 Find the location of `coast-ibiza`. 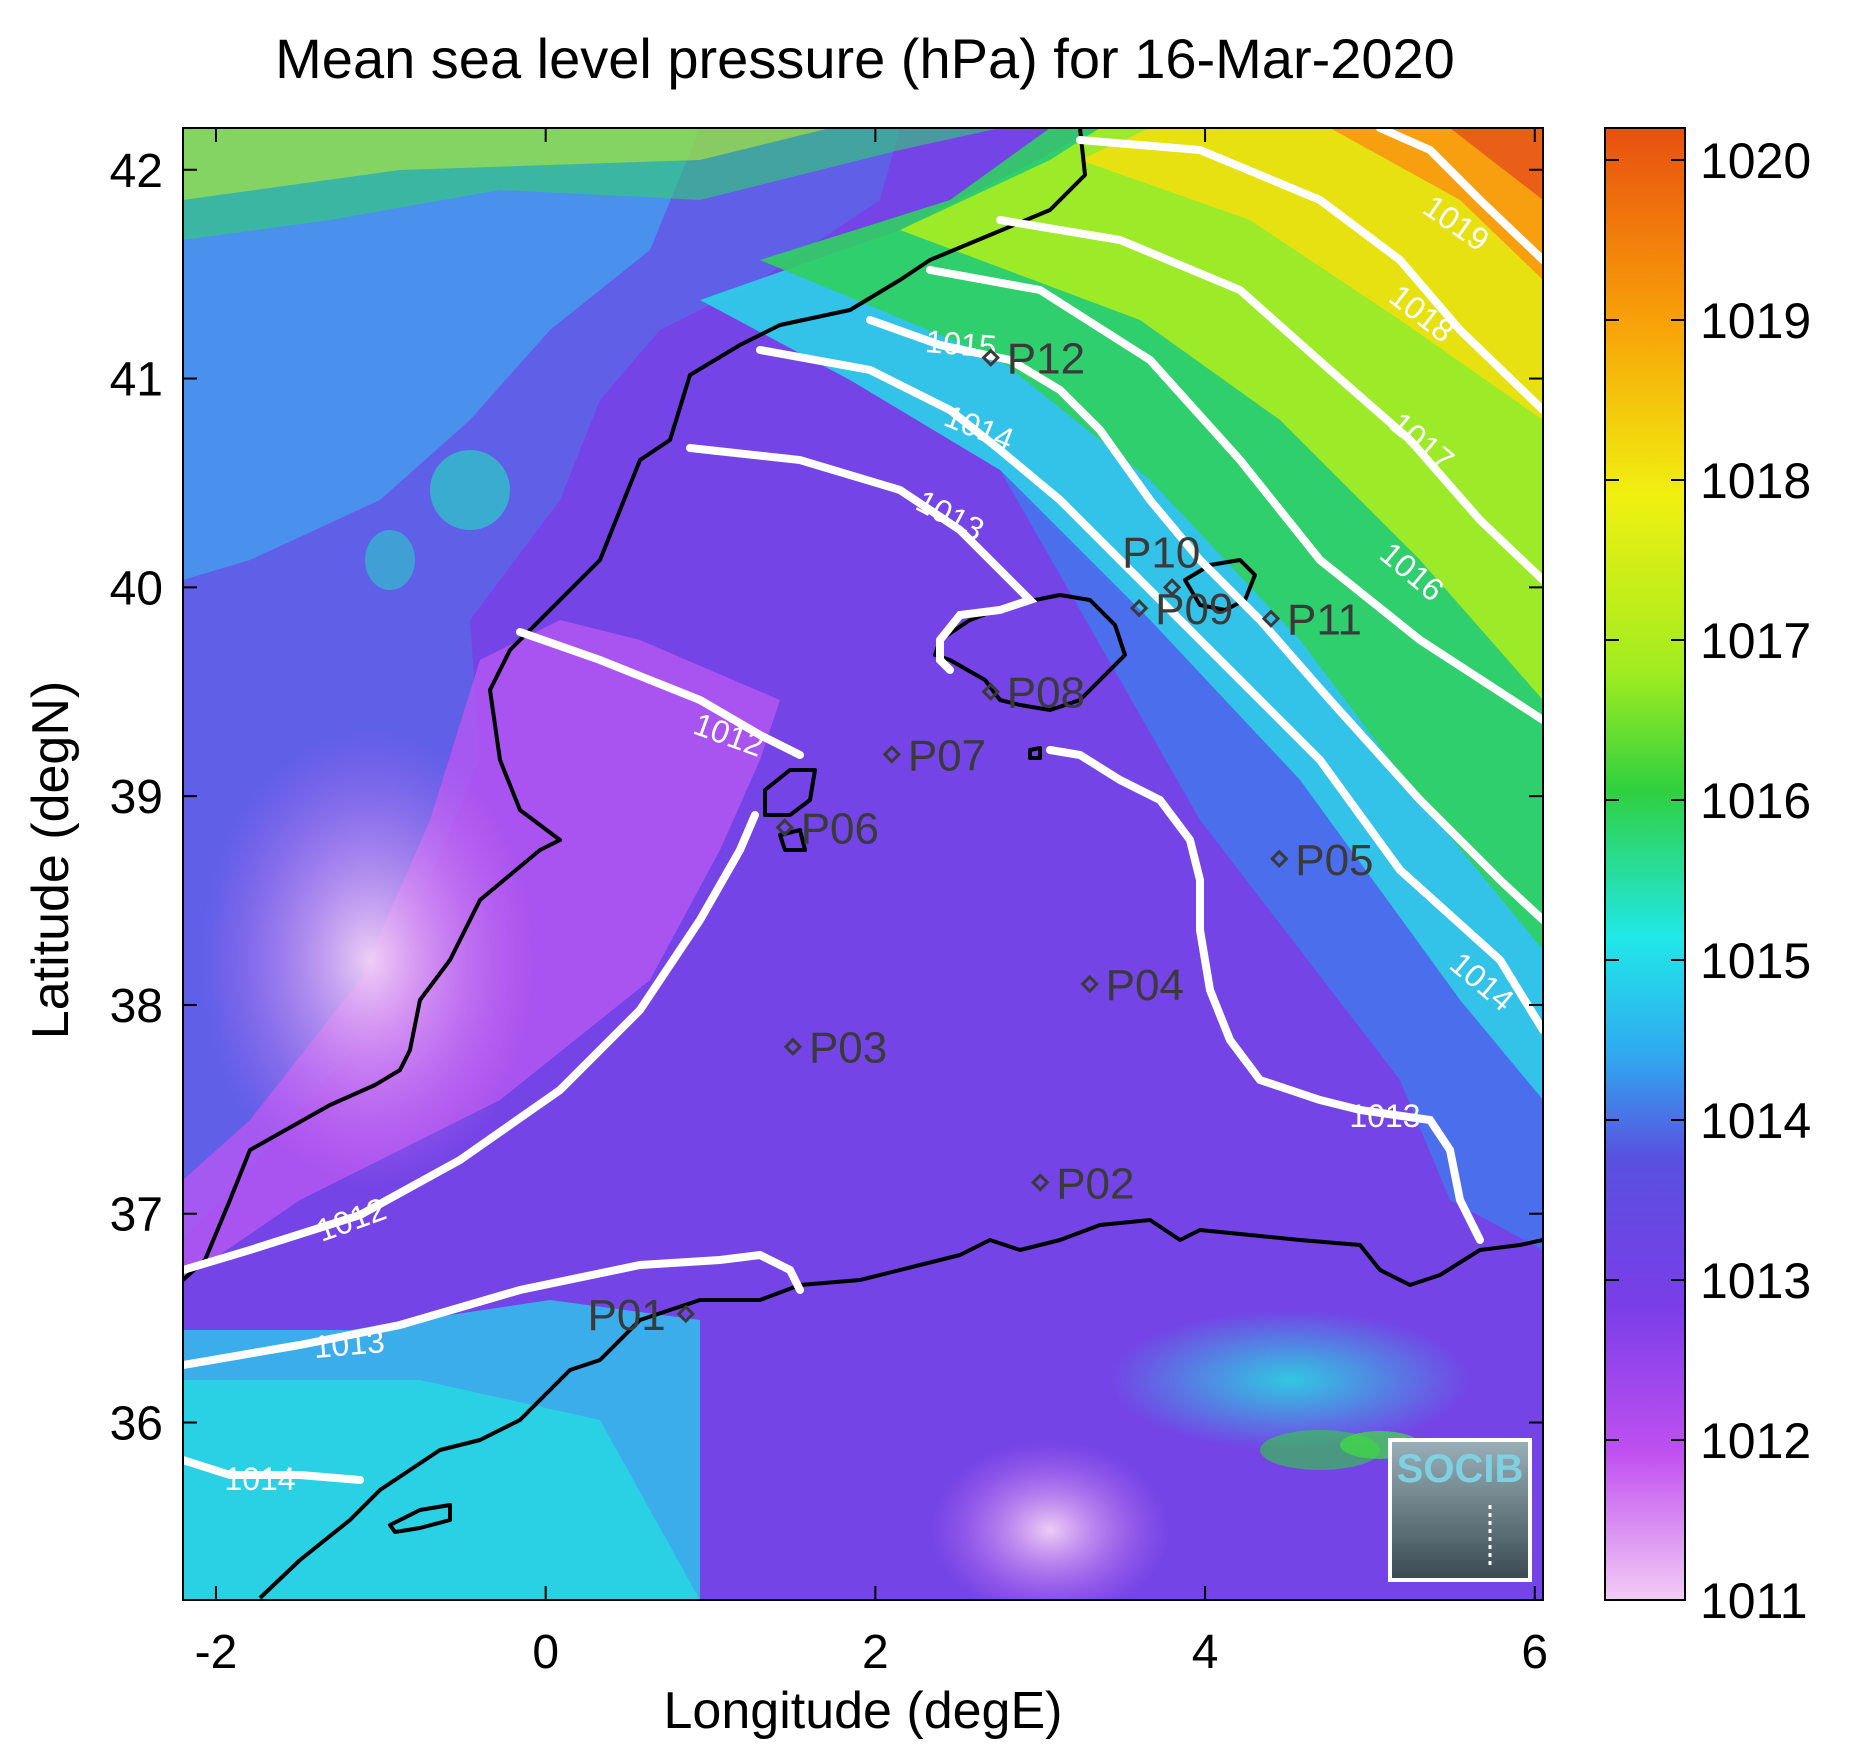

coast-ibiza is located at coordinates (790, 792).